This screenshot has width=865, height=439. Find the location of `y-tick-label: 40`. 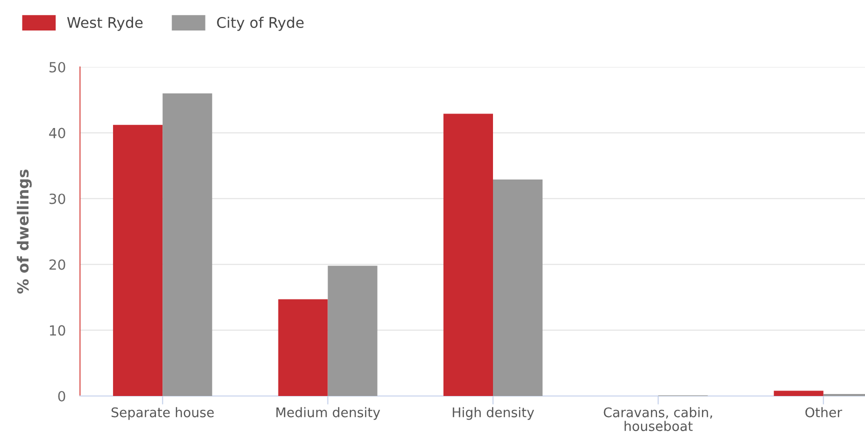

y-tick-label: 40 is located at coordinates (57, 133).